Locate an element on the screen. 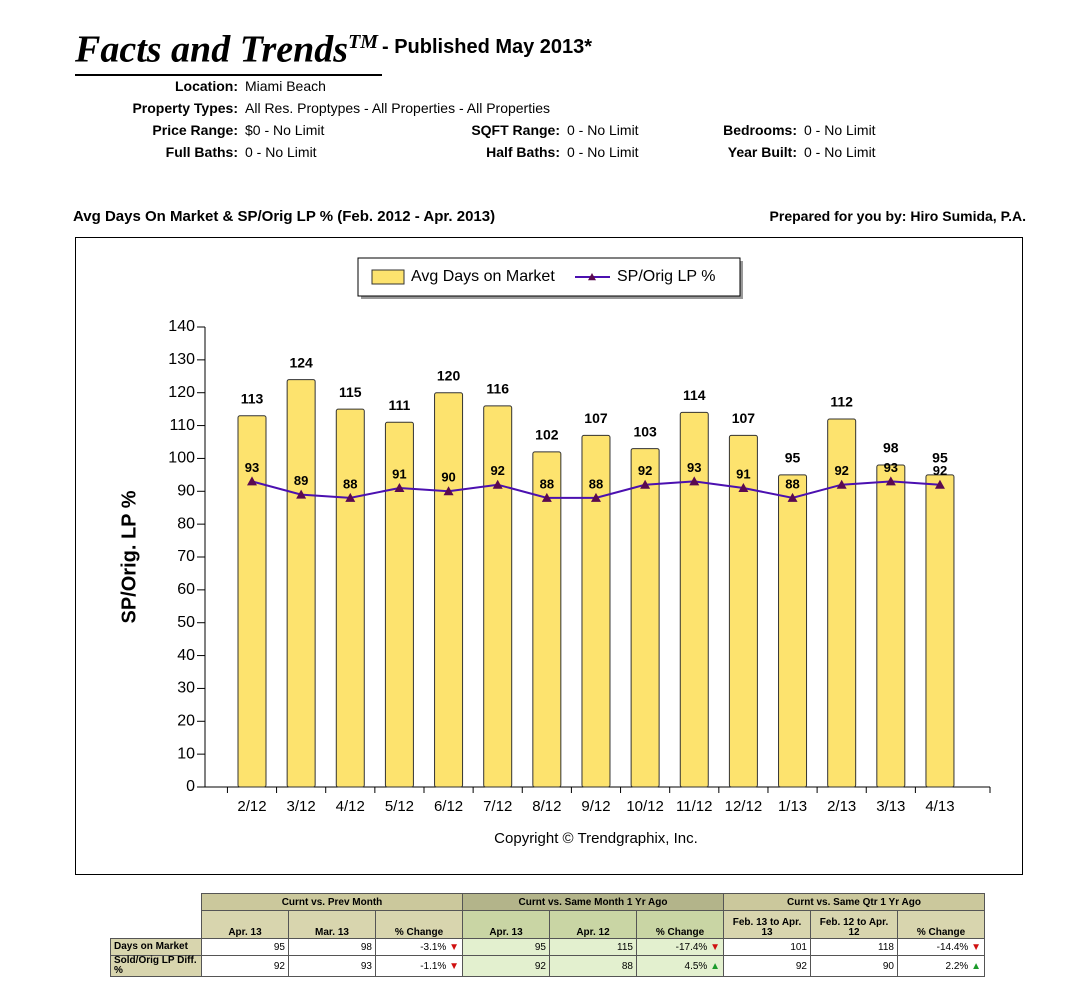  row-label: Days on Market is located at coordinates (156, 947).